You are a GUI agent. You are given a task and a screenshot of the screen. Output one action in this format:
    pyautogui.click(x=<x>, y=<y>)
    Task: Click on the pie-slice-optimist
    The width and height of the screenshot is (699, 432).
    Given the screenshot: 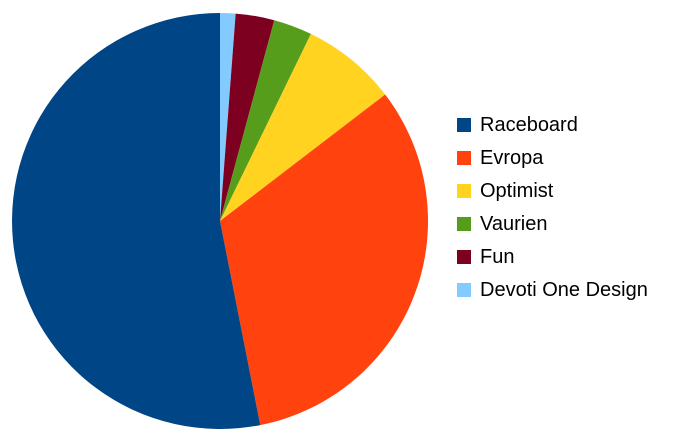 What is the action you would take?
    pyautogui.click(x=303, y=127)
    